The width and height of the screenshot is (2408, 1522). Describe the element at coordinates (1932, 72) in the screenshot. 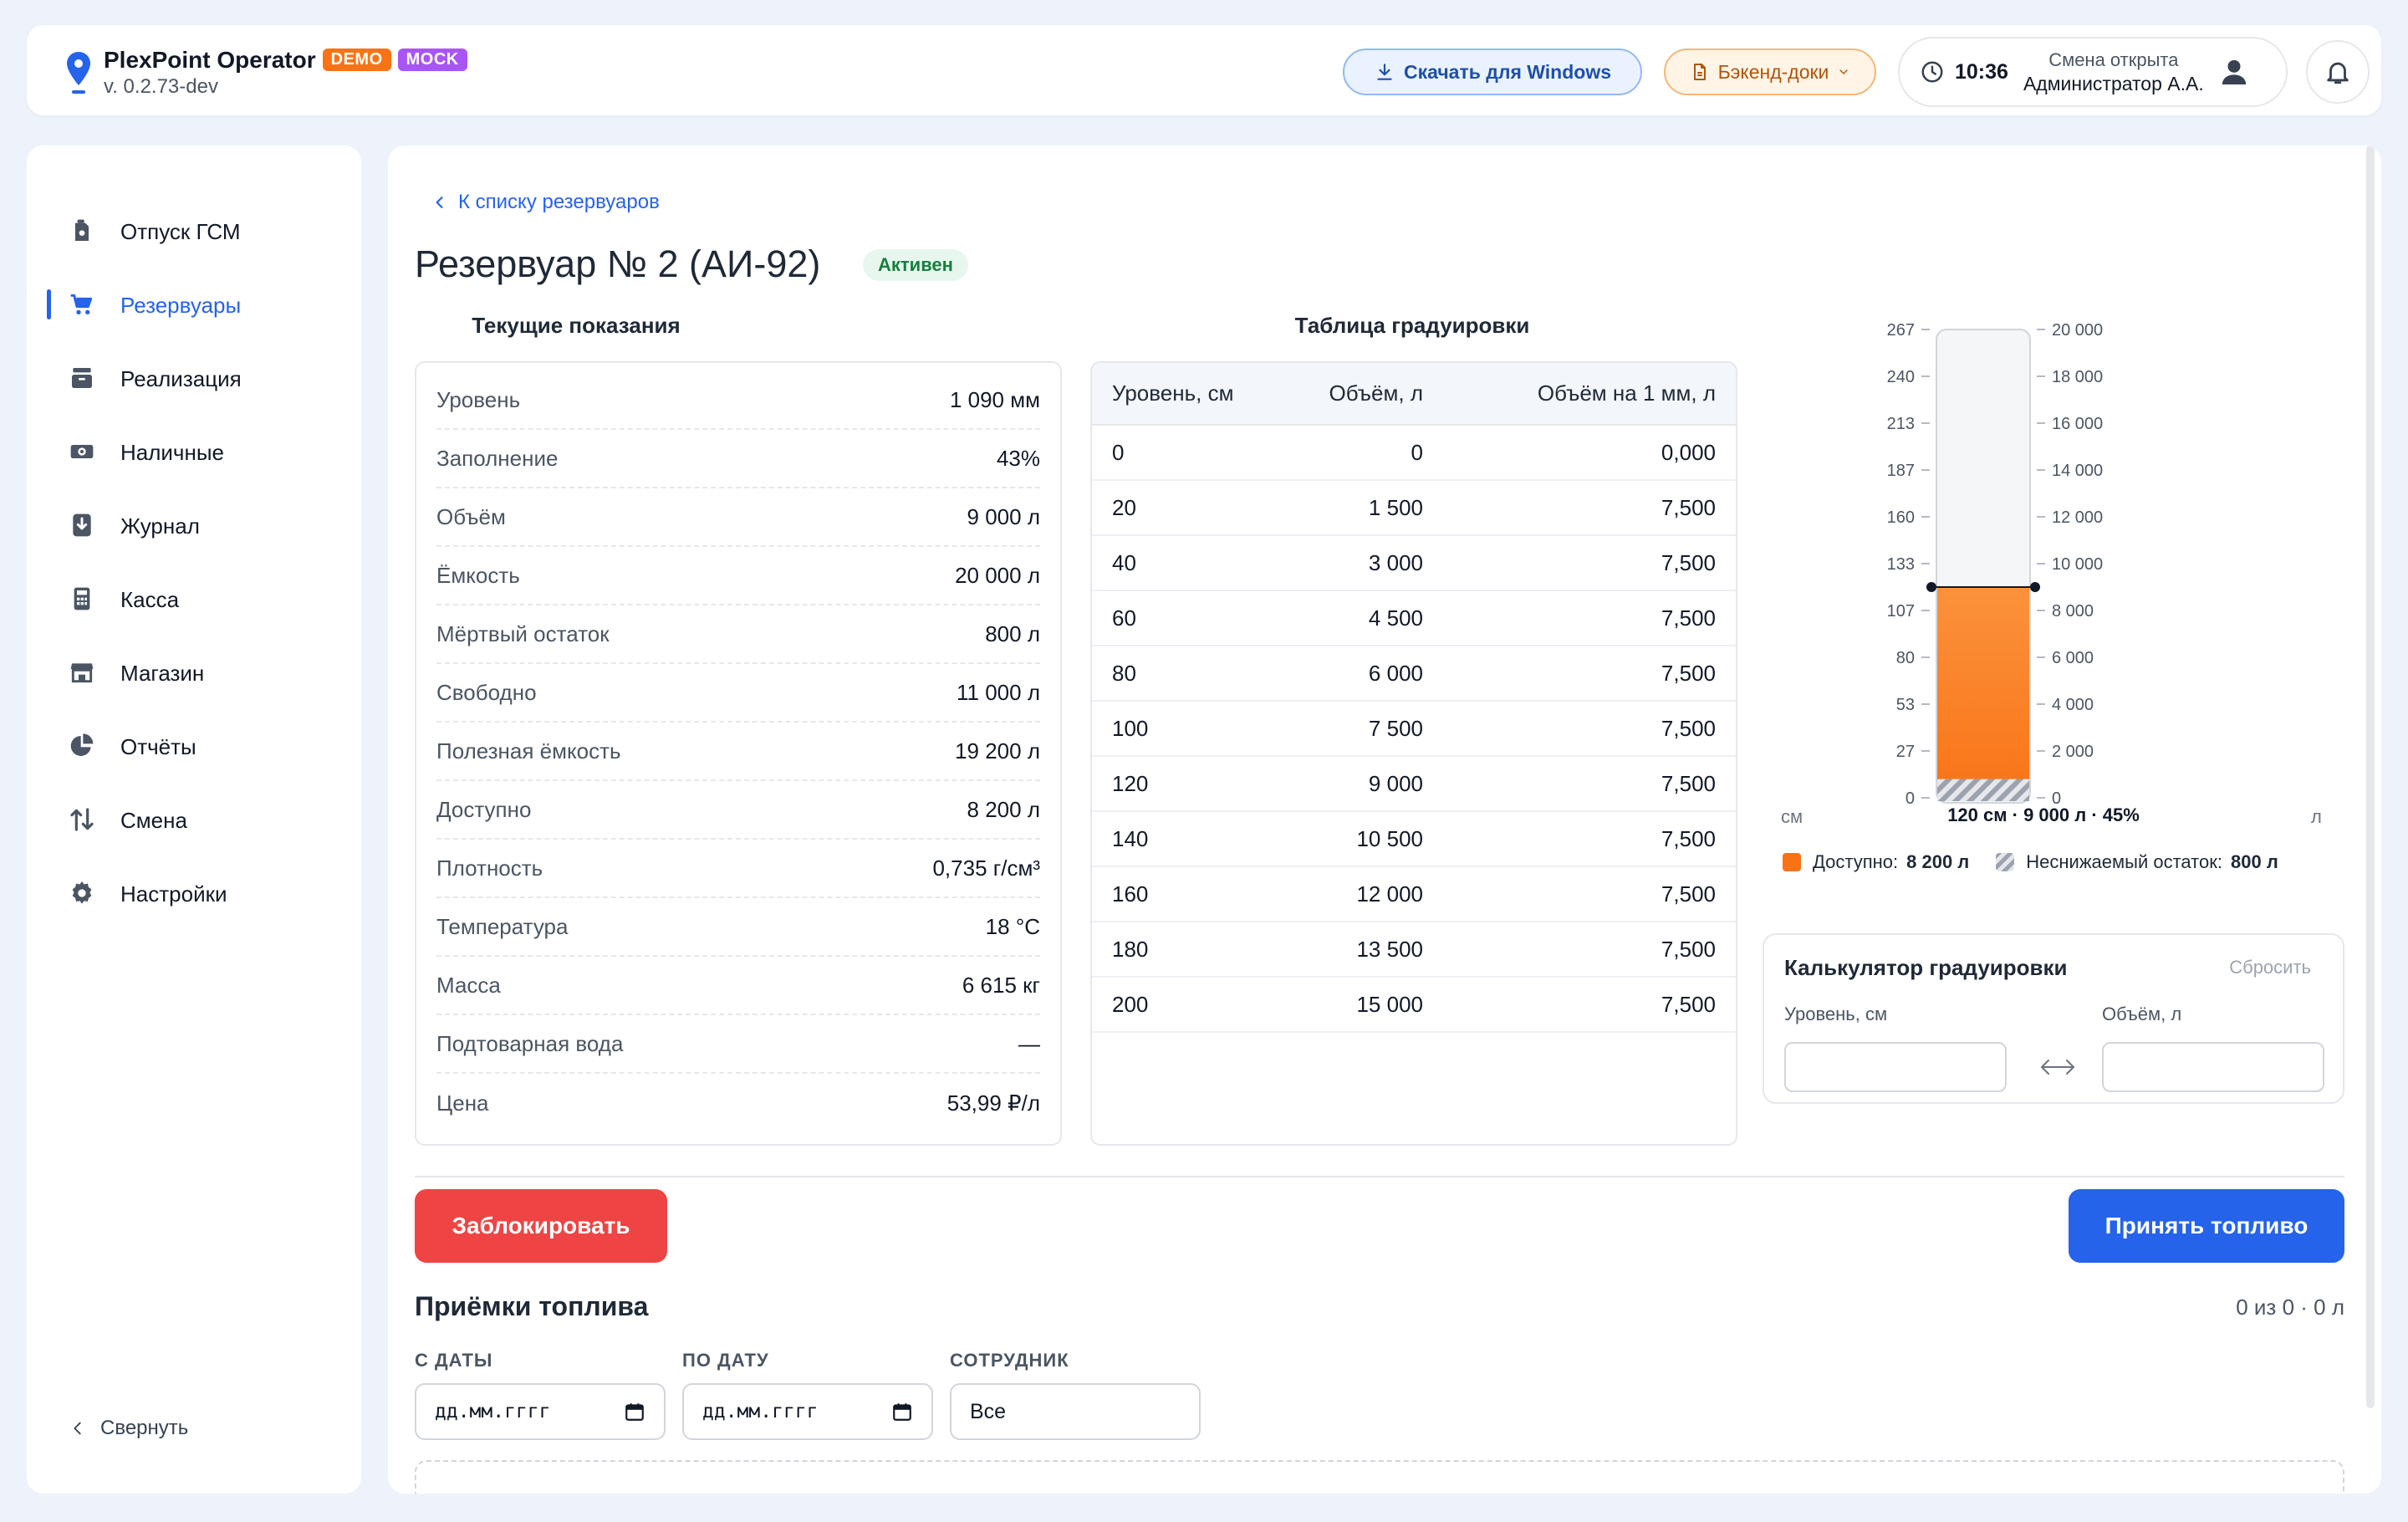

I see `clock-icon` at that location.